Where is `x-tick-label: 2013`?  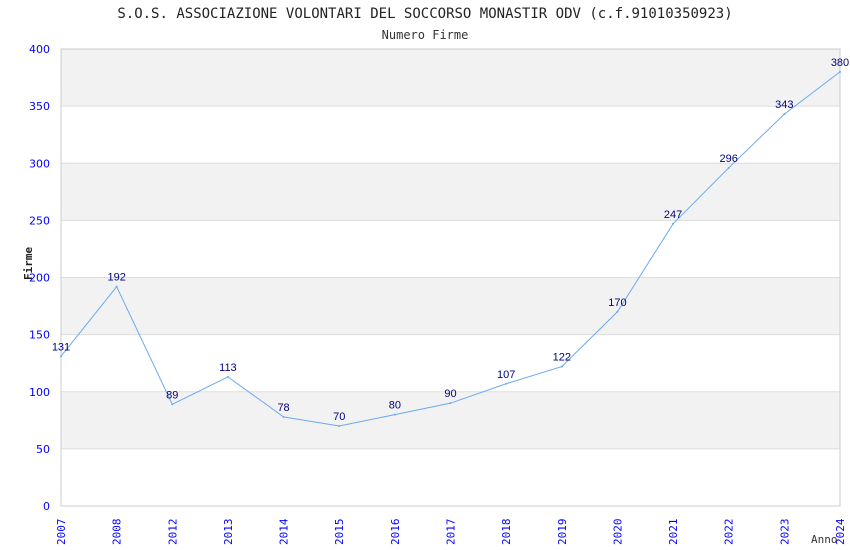 x-tick-label: 2013 is located at coordinates (228, 532).